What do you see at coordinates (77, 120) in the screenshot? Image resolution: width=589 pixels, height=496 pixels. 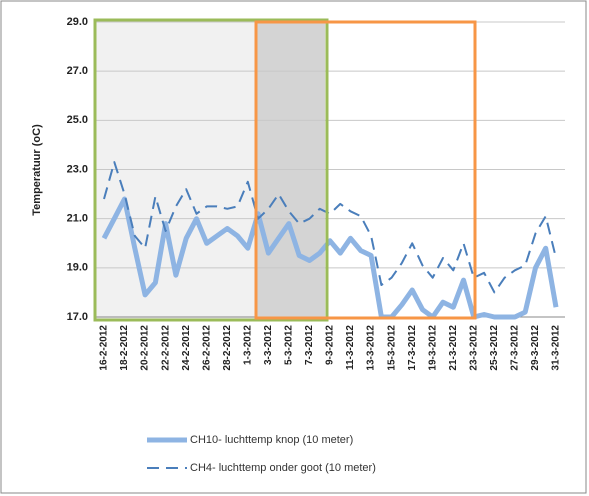 I see `y-tick-label: 25.0` at bounding box center [77, 120].